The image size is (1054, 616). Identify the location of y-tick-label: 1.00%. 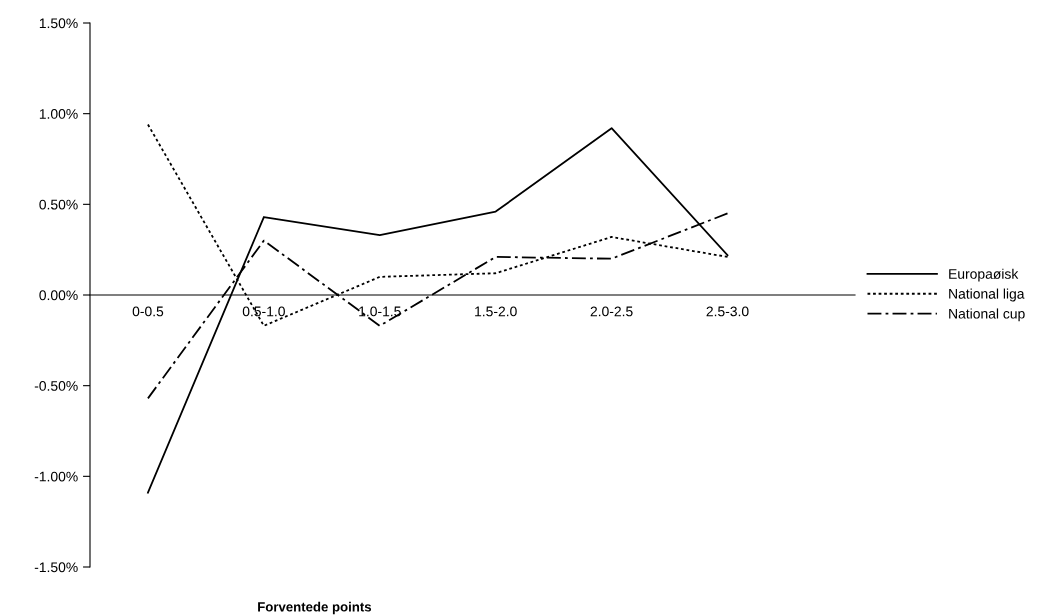
(58, 114).